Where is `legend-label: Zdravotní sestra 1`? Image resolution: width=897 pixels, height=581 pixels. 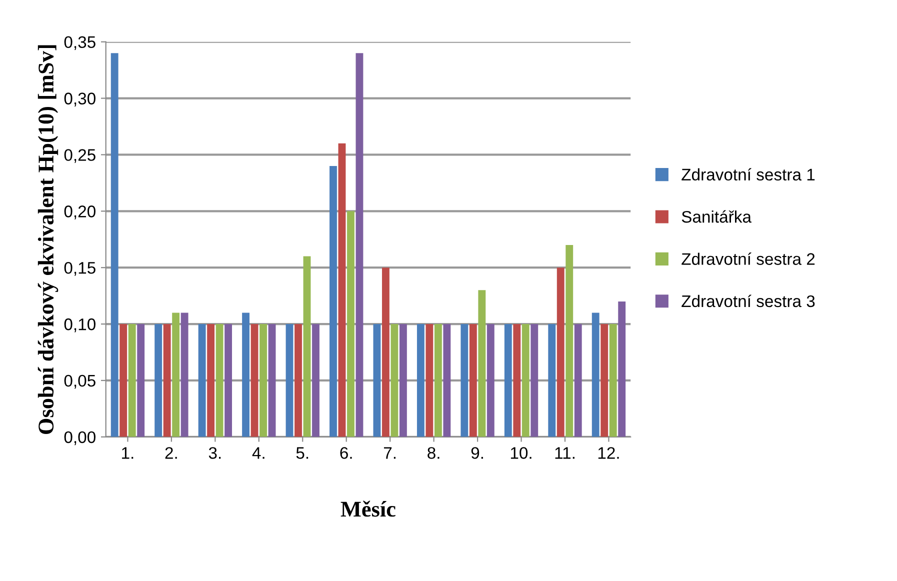 legend-label: Zdravotní sestra 1 is located at coordinates (748, 174).